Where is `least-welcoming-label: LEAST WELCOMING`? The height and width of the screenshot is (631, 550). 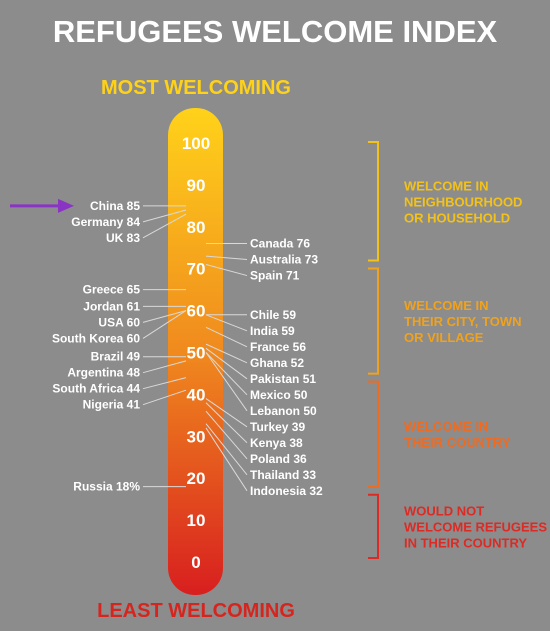 least-welcoming-label: LEAST WELCOMING is located at coordinates (196, 611).